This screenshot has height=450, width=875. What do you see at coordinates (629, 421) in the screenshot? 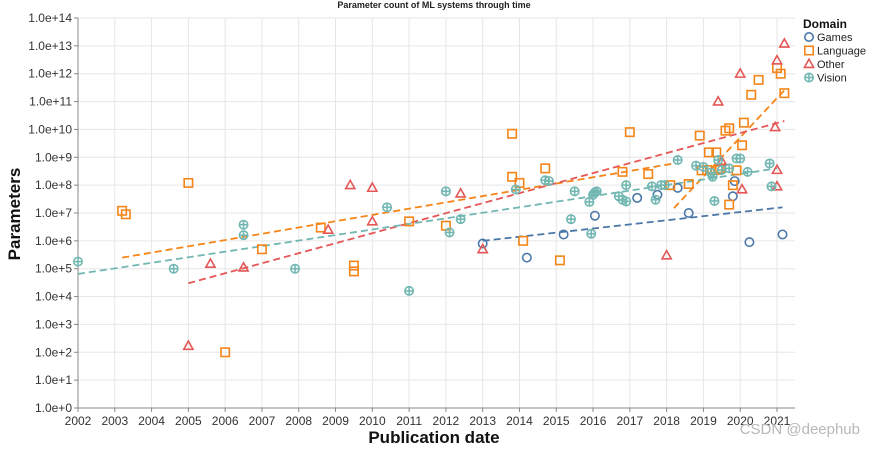
I see `x-tick-label: 2017` at bounding box center [629, 421].